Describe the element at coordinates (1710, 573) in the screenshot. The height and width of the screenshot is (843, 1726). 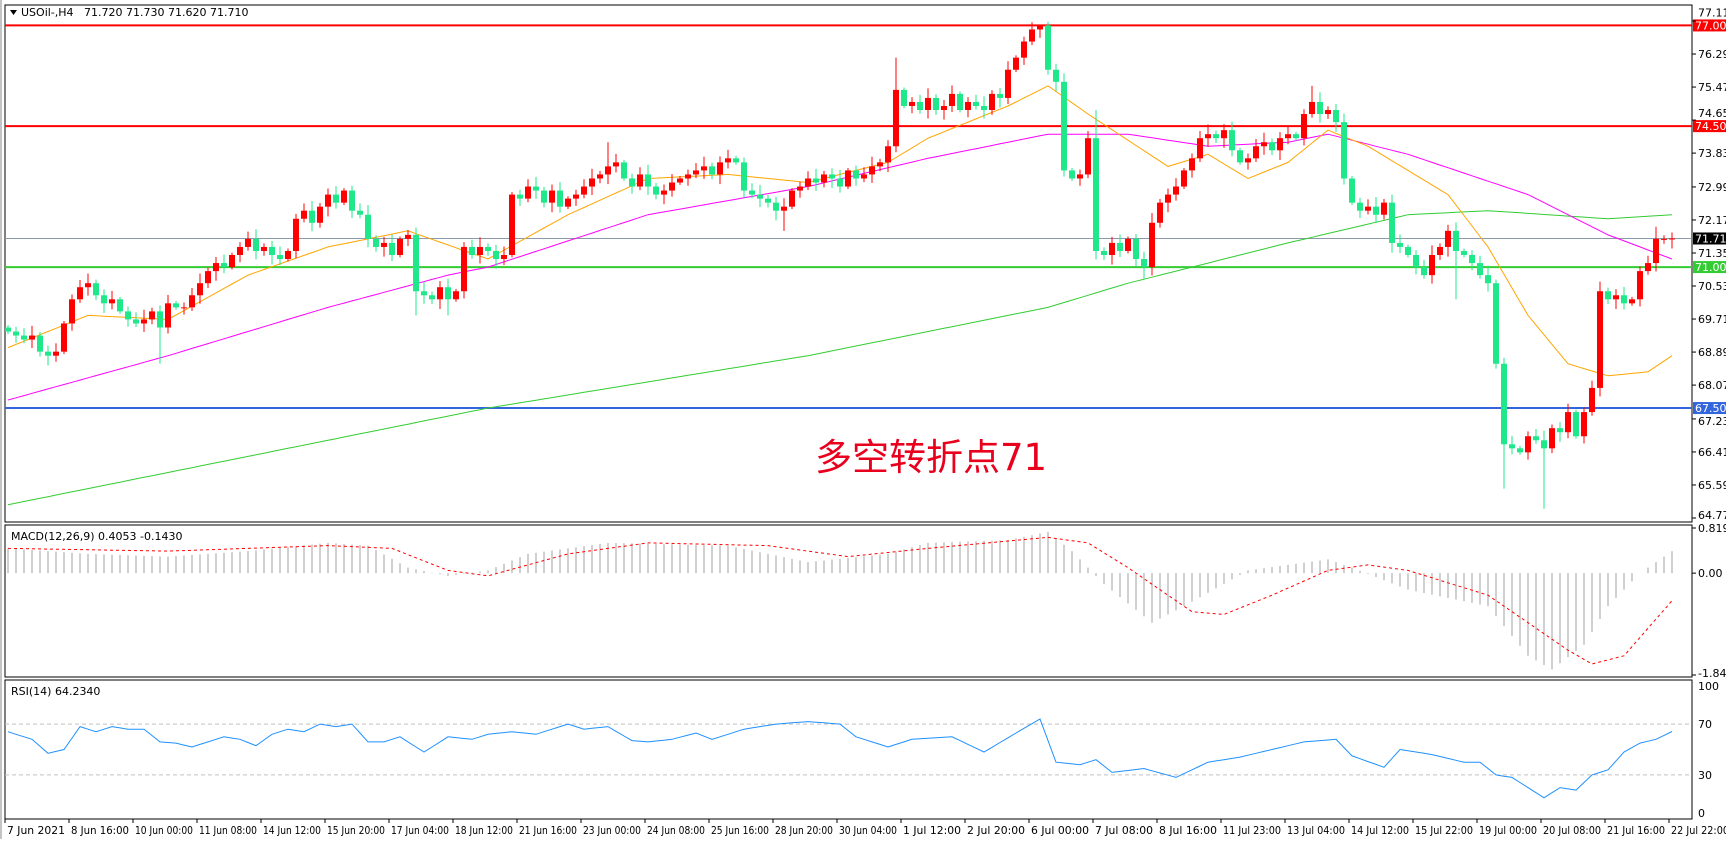
I see `macd-y-tick-label: 0.00` at that location.